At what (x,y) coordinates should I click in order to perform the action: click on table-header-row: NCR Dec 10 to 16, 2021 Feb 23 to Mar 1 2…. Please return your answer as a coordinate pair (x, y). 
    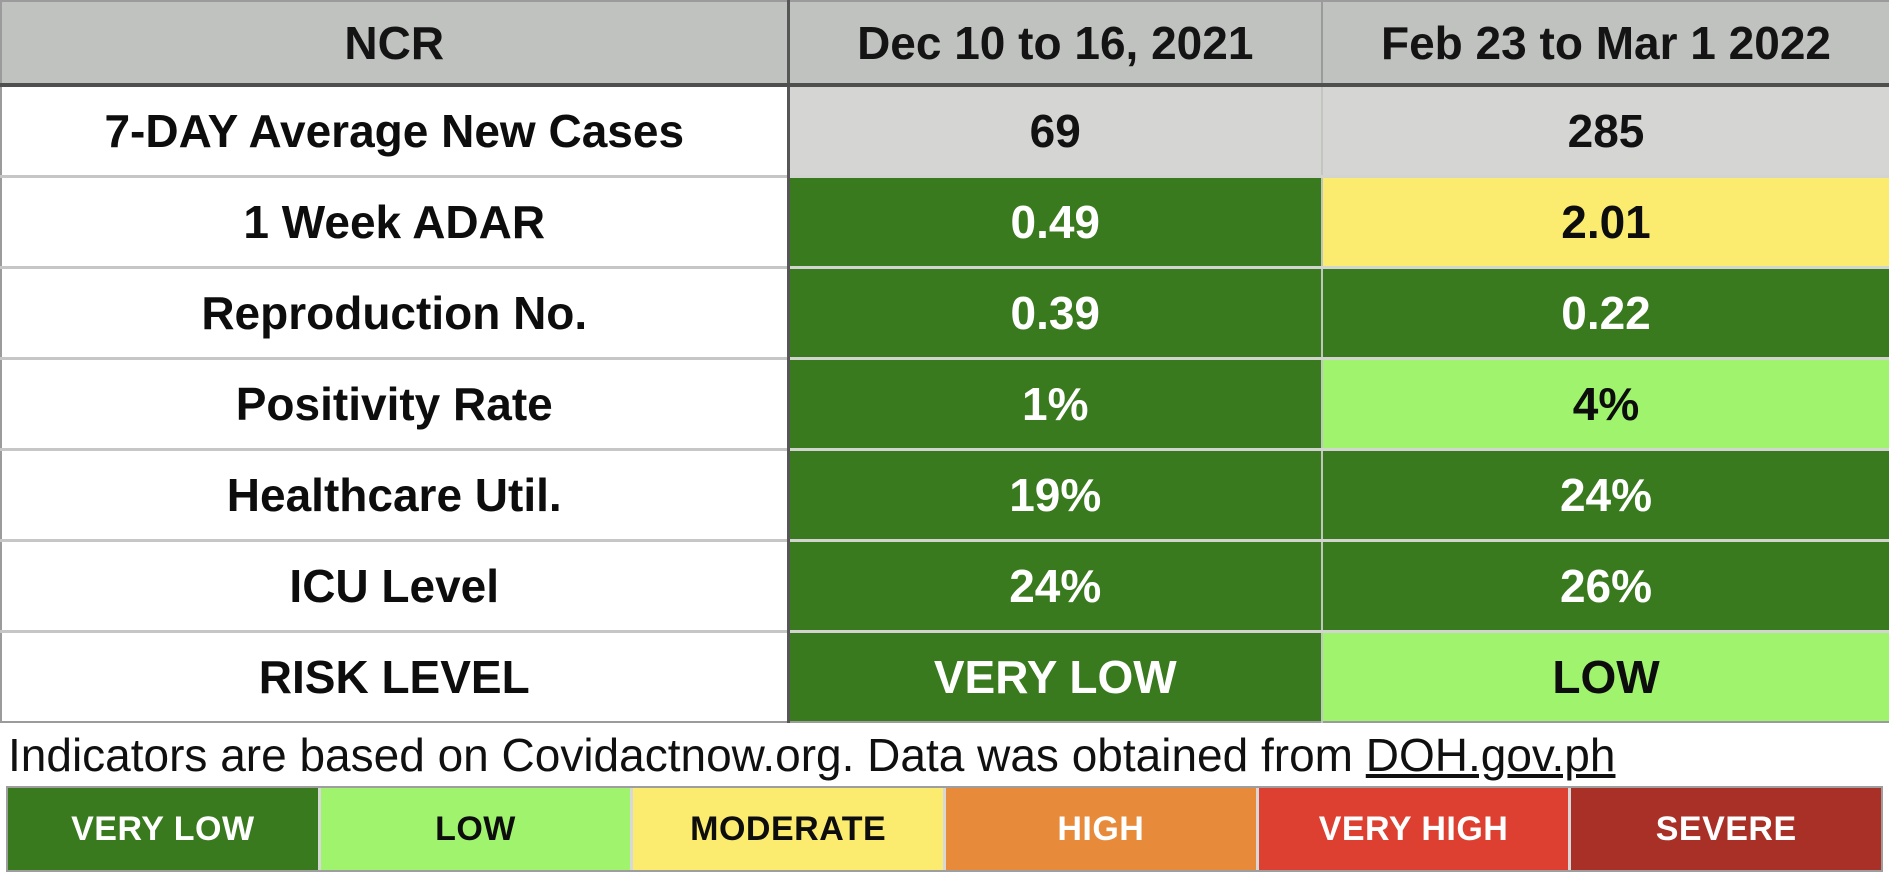
    Looking at the image, I should click on (945, 44).